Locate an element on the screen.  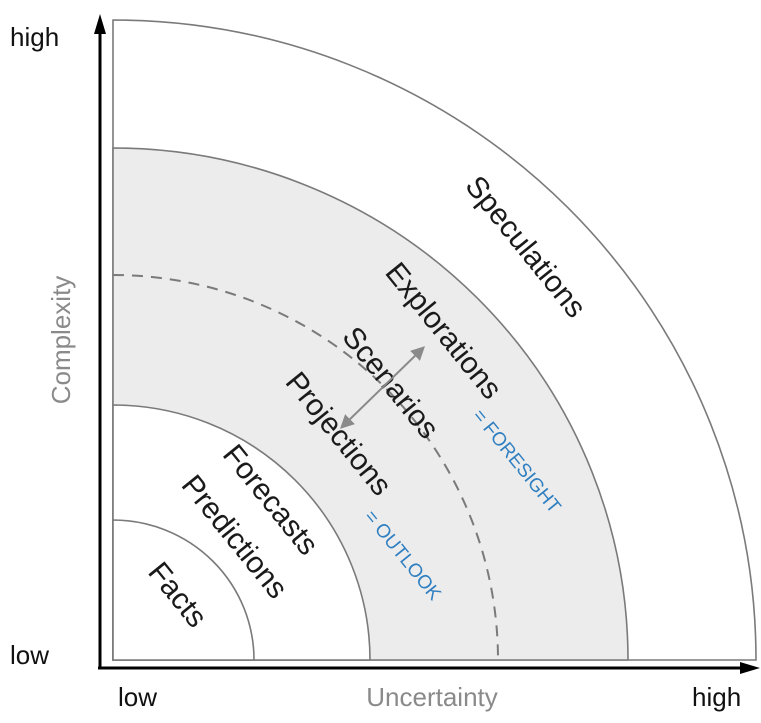
x-low-label: low is located at coordinates (137, 697).